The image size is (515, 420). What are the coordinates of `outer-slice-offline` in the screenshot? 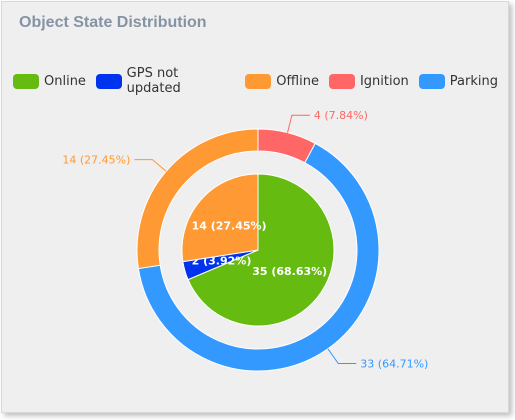 It's located at (197, 199).